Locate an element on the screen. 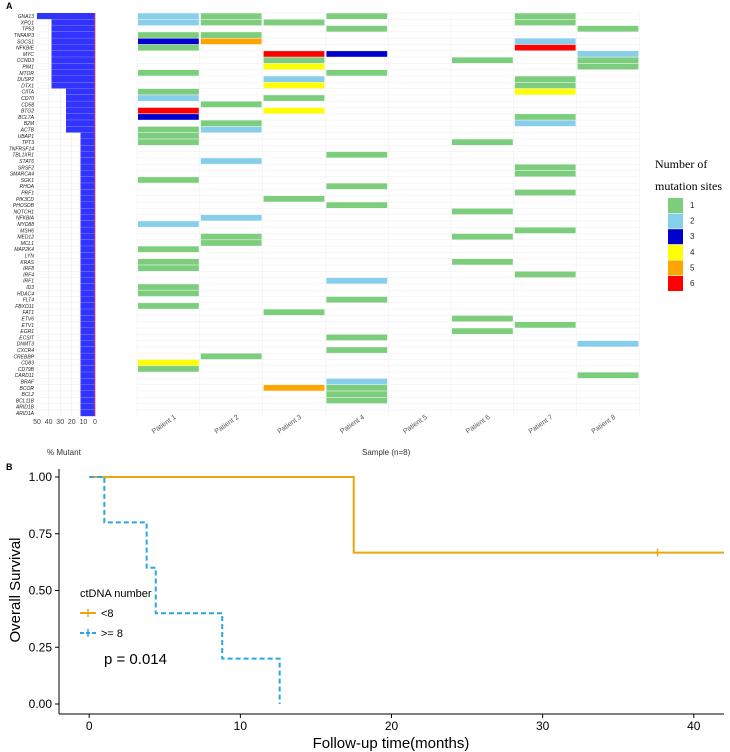  gene-label: MED12 is located at coordinates (25, 238).